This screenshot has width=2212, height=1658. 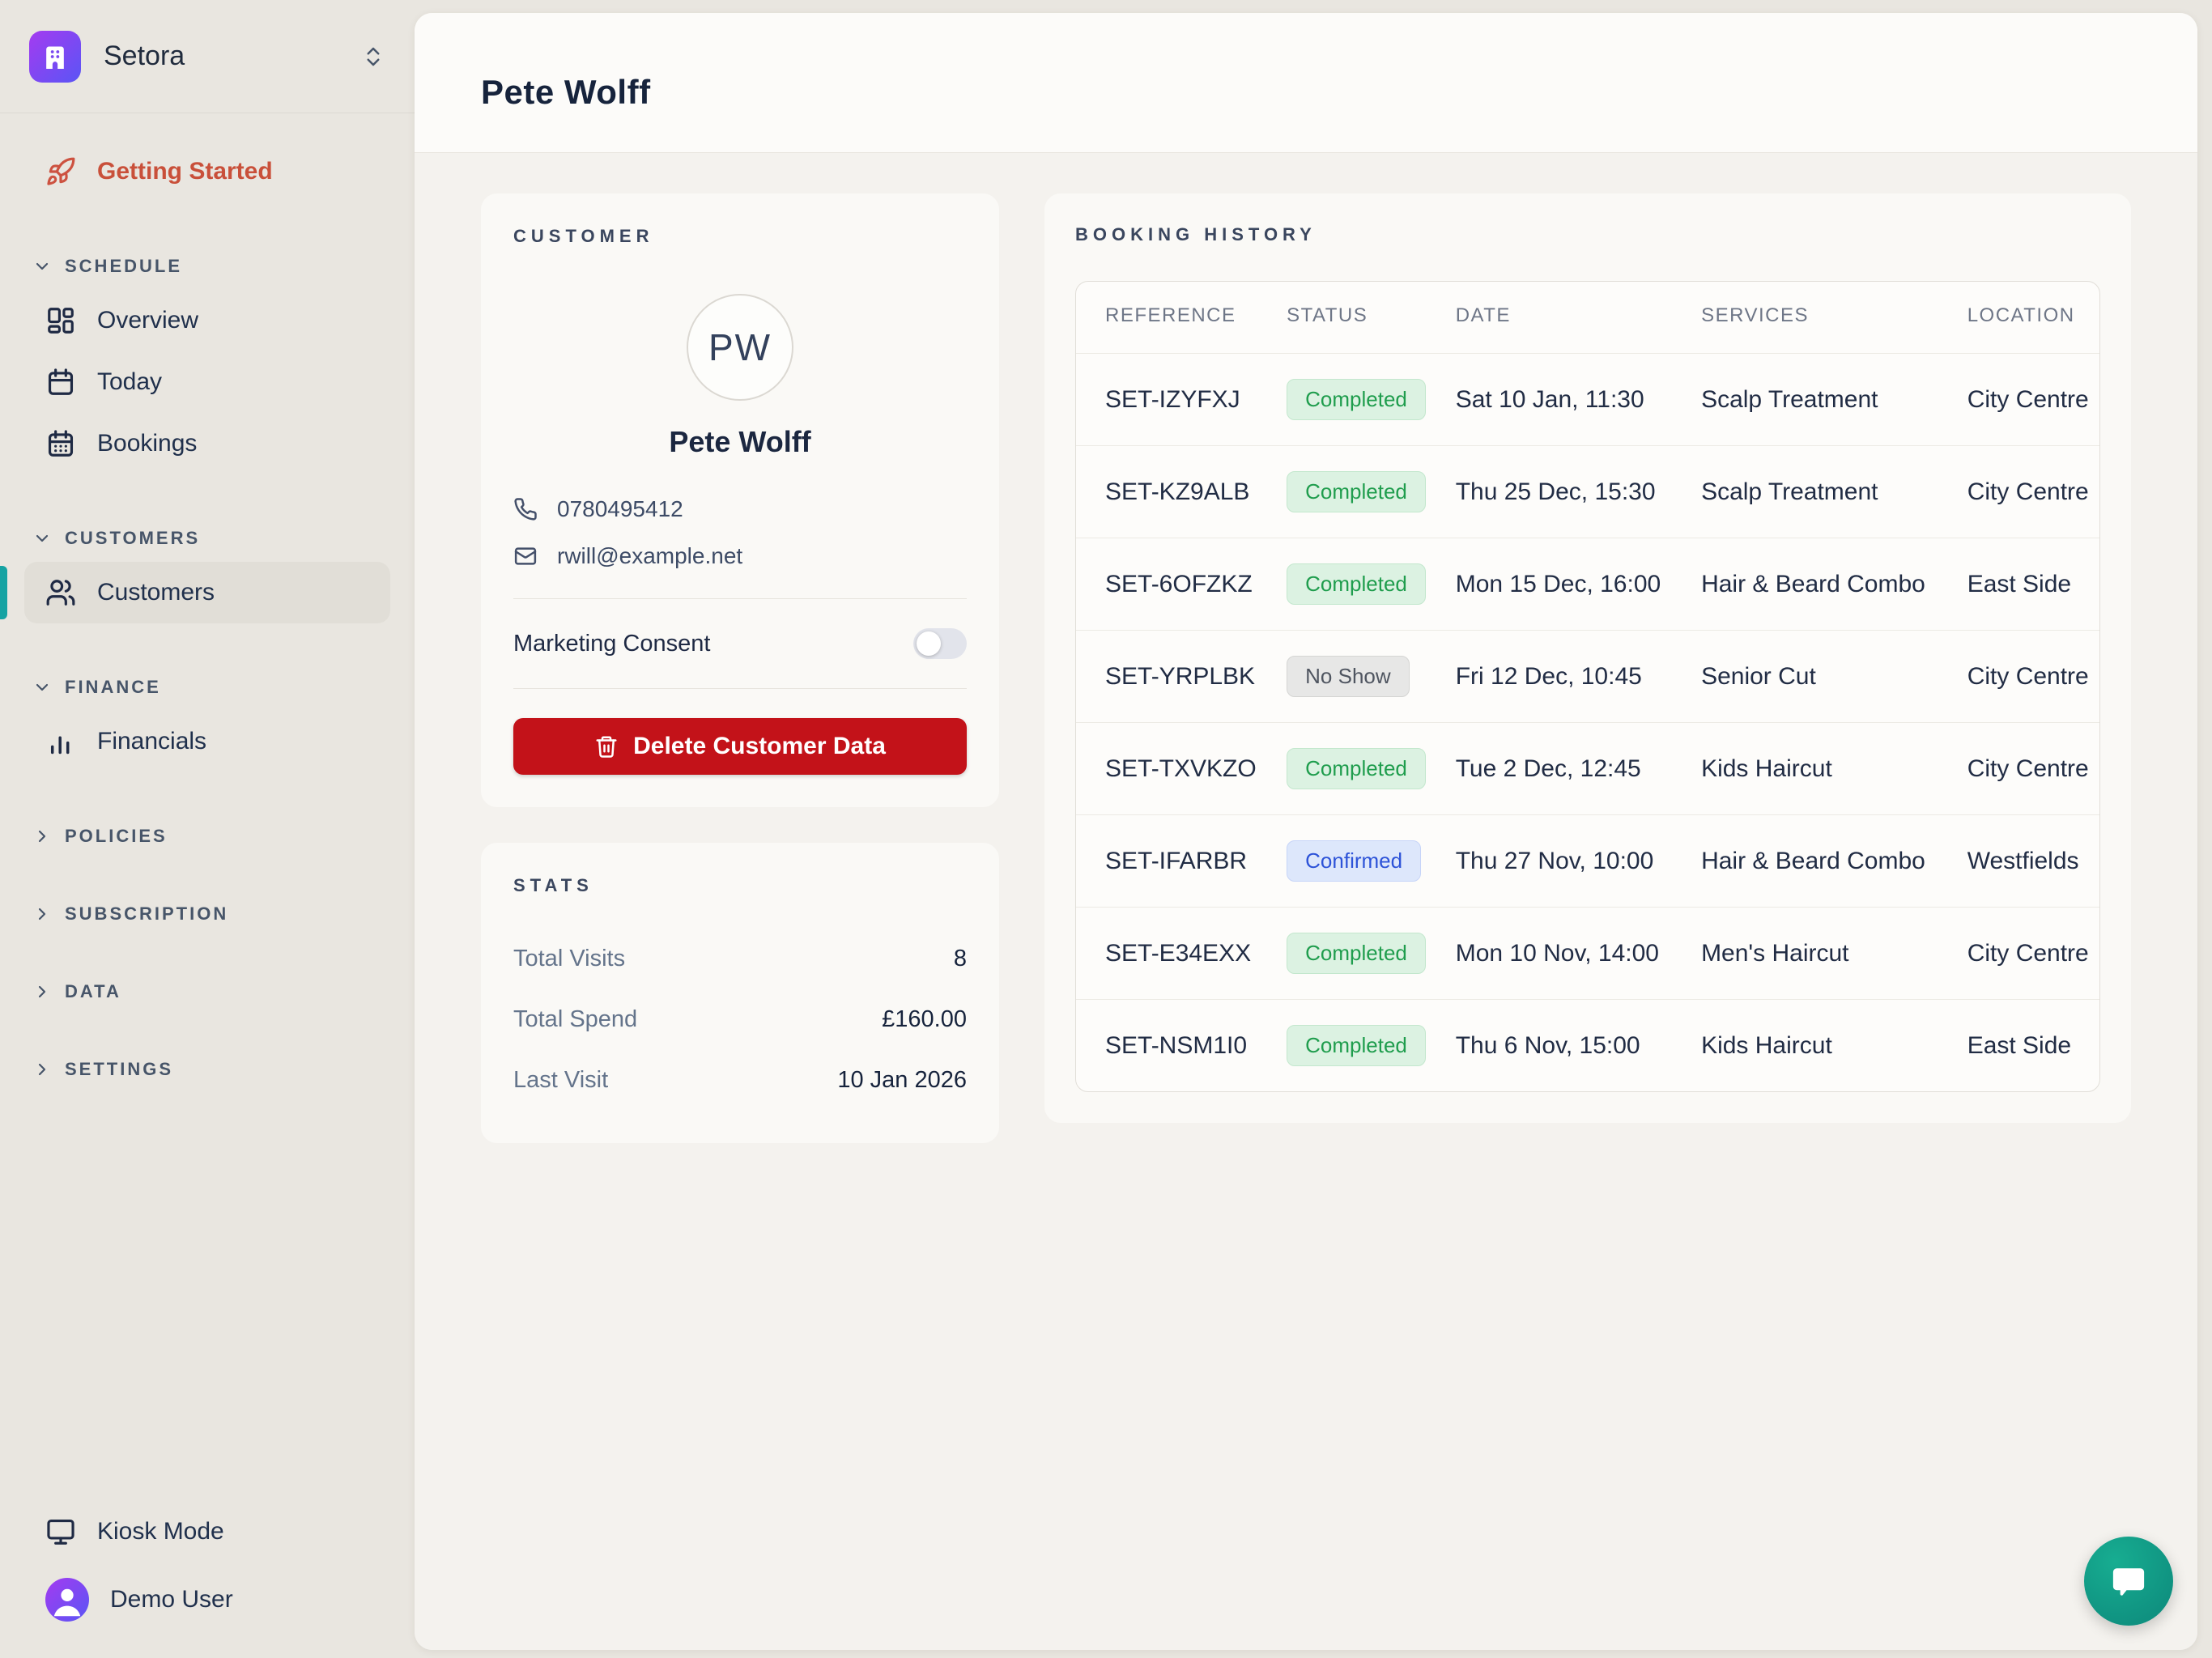 I want to click on sidebar-item-label: Kiosk Mode, so click(x=161, y=1531).